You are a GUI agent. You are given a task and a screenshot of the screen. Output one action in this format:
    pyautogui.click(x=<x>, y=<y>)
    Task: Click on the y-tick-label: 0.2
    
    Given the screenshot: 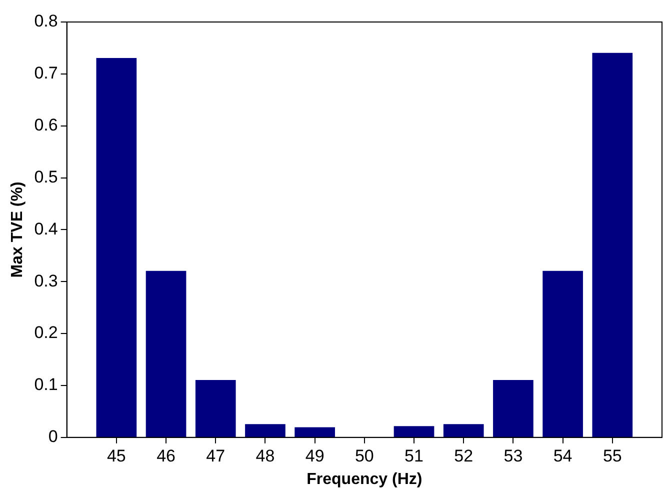 What is the action you would take?
    pyautogui.click(x=46, y=332)
    